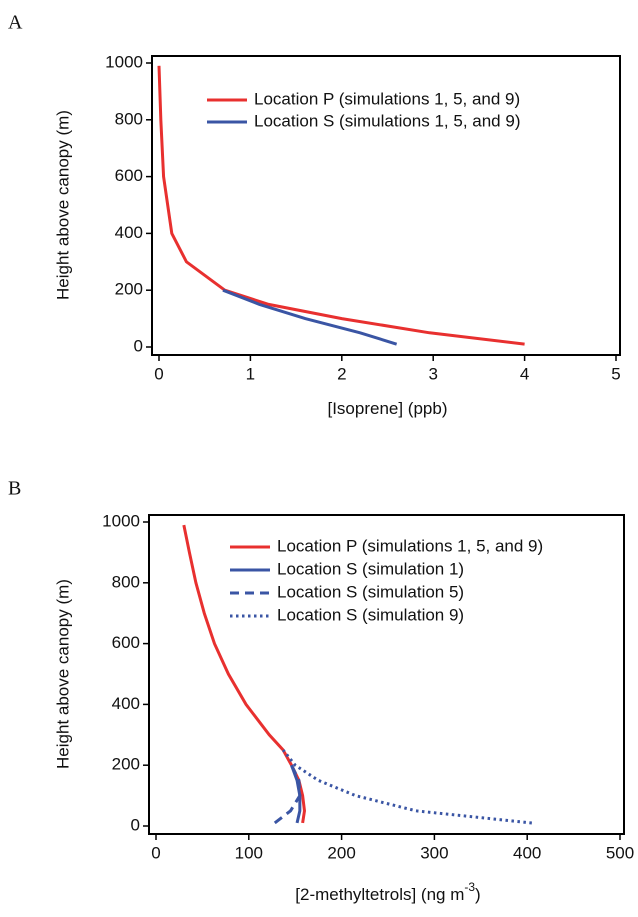 The width and height of the screenshot is (638, 917). What do you see at coordinates (379, 894) in the screenshot?
I see `x-axis-label-text: [2-methyltetrols] (ng m` at bounding box center [379, 894].